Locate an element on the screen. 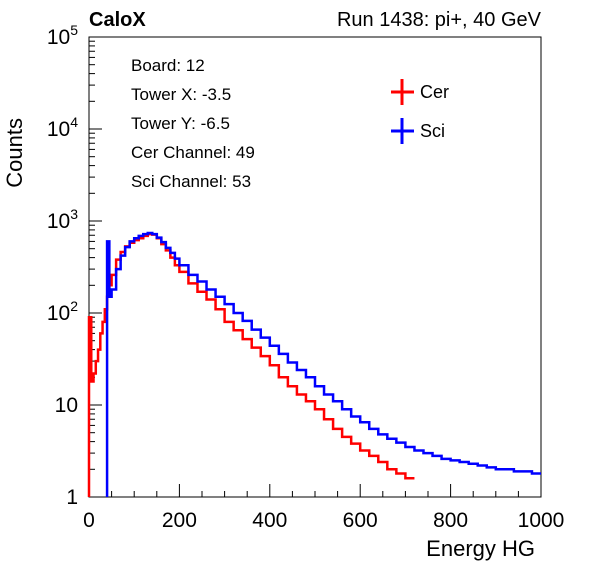 The image size is (596, 572). legend-cer-label: Cer is located at coordinates (434, 92).